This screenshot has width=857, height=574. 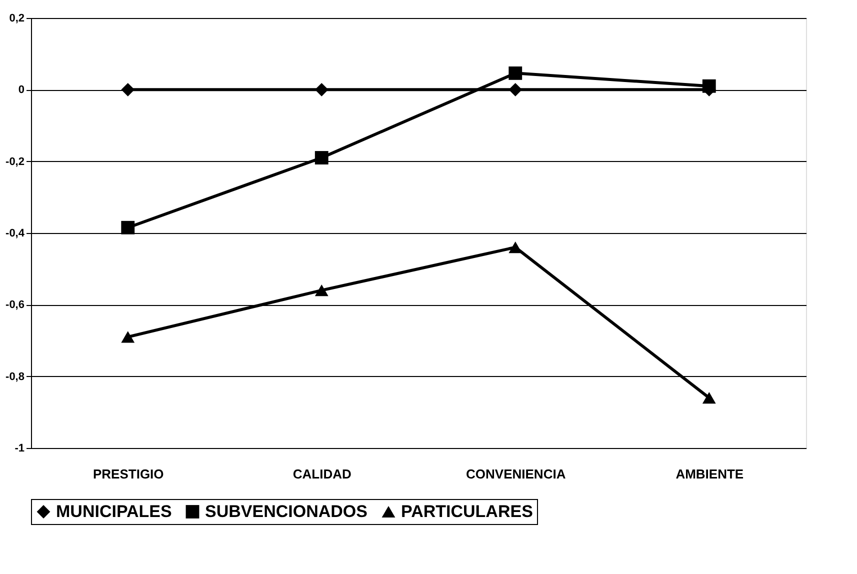 I want to click on legend-label: MUNICIPALES, so click(x=114, y=511).